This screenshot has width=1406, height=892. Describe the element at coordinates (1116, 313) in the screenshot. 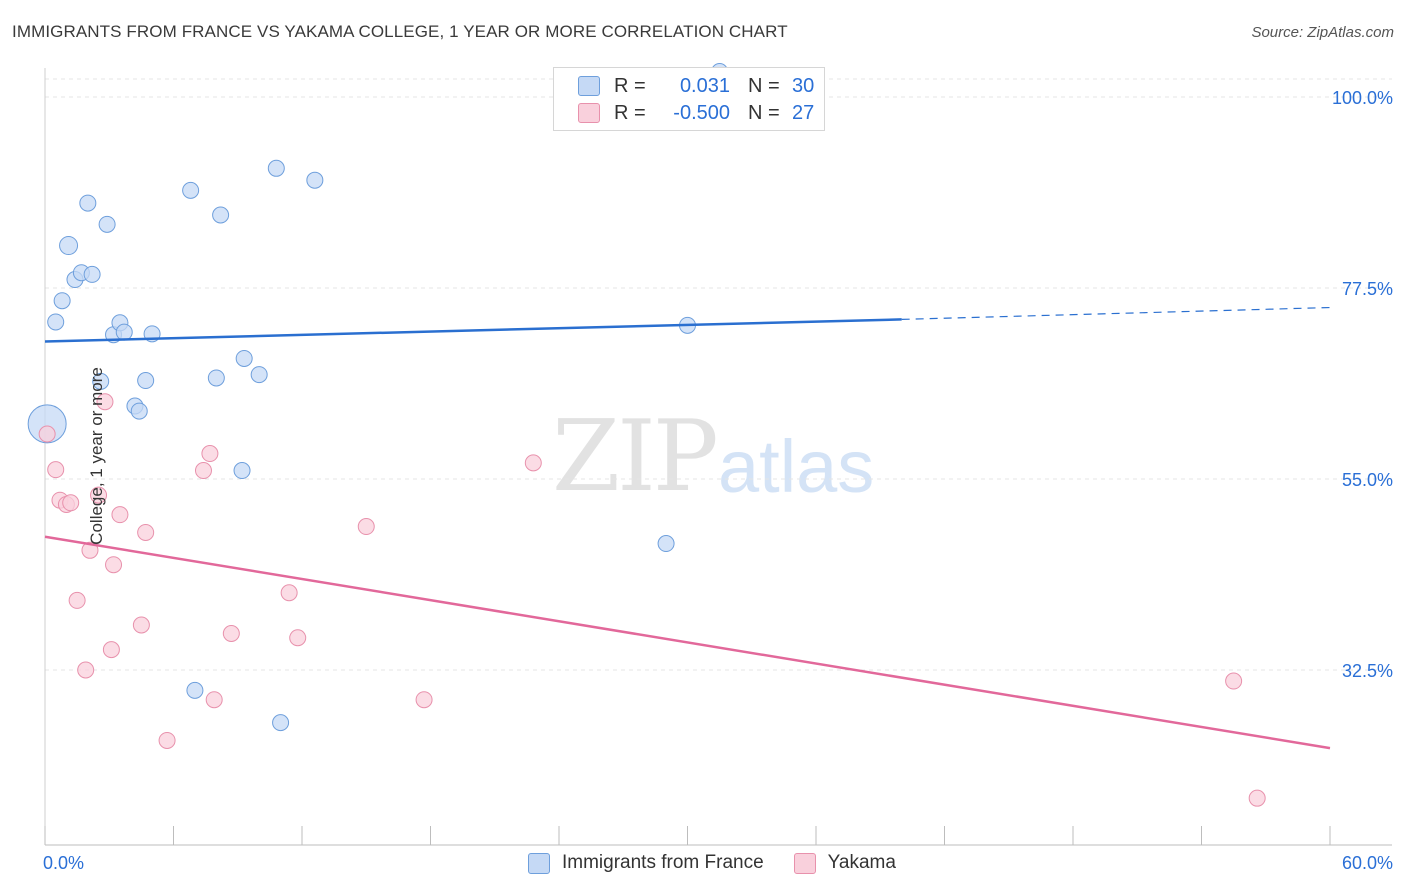

I see `trendline-france-extension` at that location.